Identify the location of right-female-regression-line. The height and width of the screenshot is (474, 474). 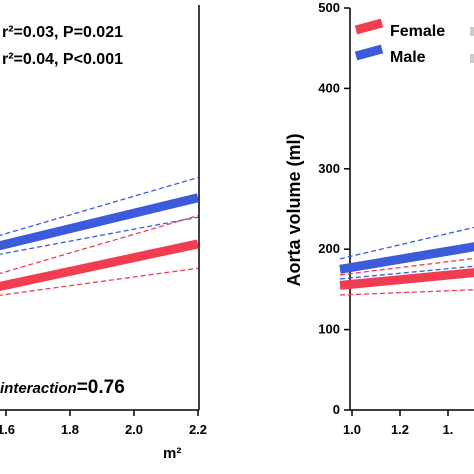
(406, 279).